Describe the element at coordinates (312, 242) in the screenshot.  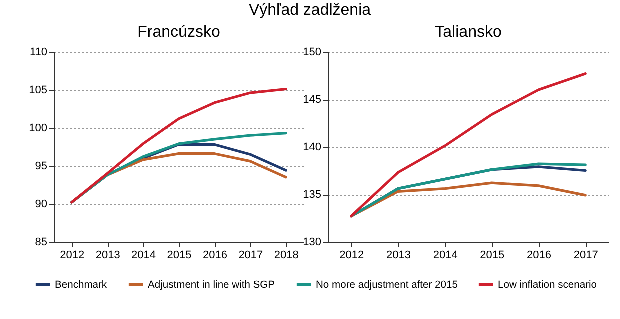
I see `y-tick-label: 130` at that location.